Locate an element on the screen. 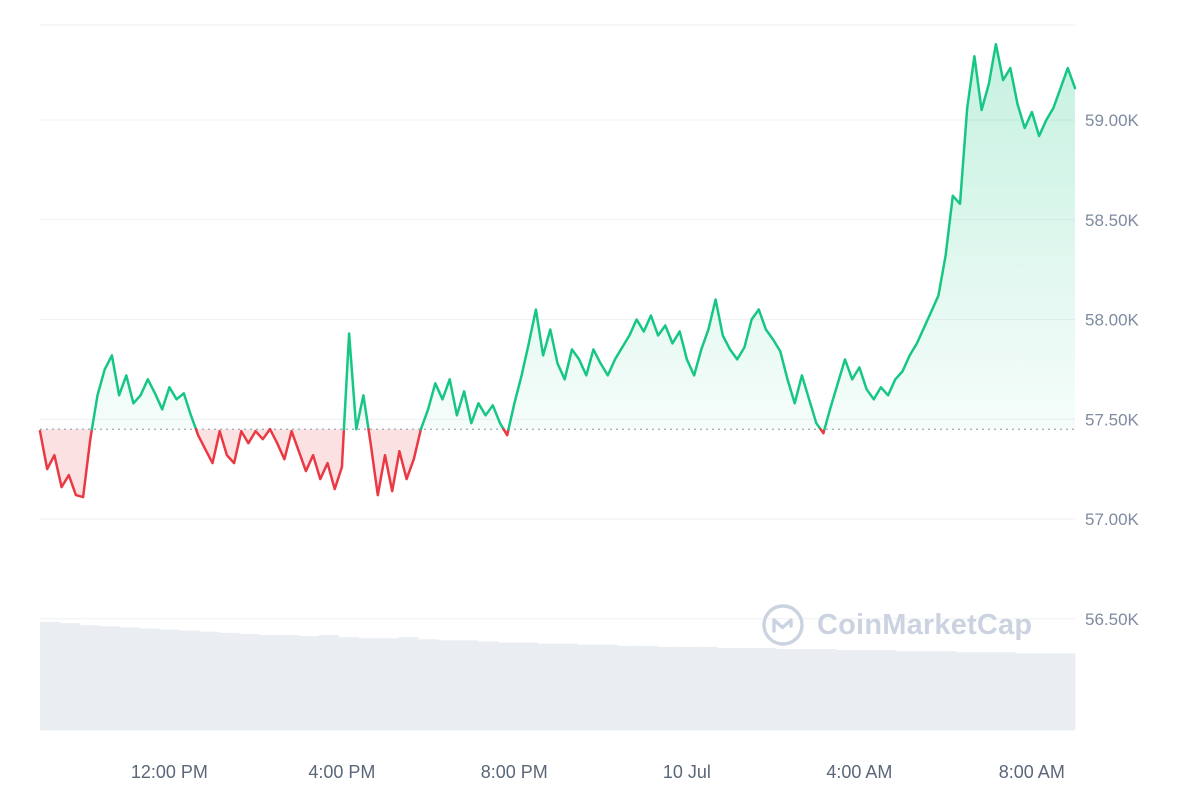  x-tick-label: 4:00 PM is located at coordinates (341, 772).